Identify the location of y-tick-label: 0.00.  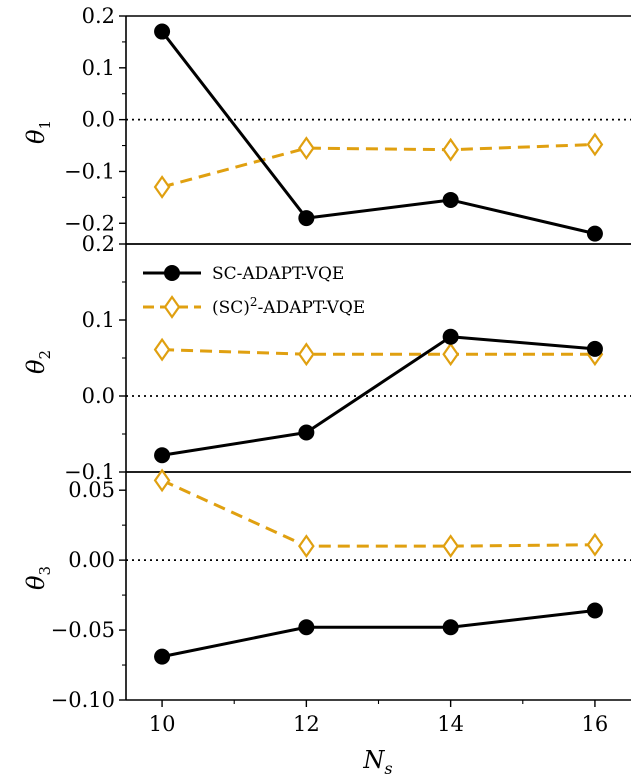
(91, 560).